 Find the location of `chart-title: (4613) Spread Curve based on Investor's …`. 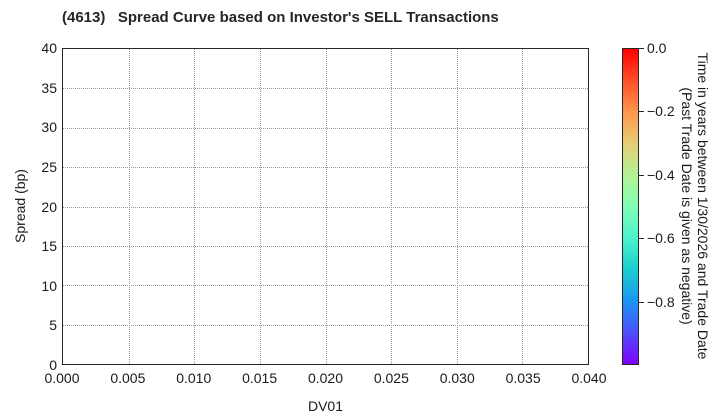

chart-title: (4613) Spread Curve based on Investor's … is located at coordinates (280, 17).